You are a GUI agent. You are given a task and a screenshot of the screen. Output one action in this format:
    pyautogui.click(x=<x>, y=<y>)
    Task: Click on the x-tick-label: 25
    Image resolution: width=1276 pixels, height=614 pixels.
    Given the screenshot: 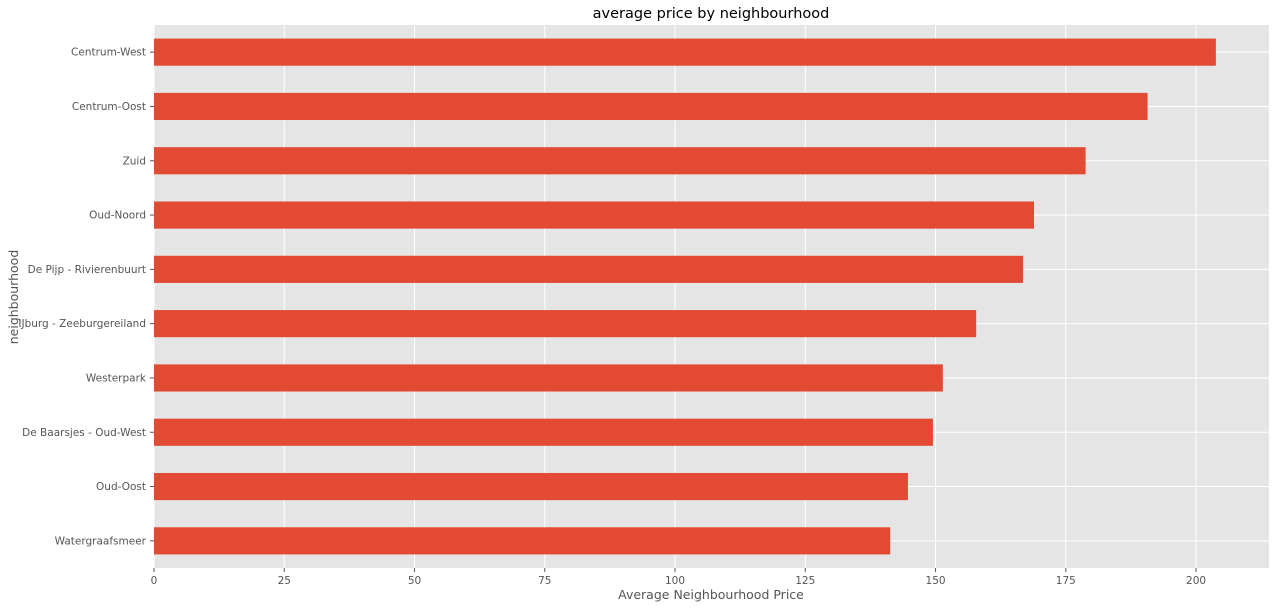 What is the action you would take?
    pyautogui.click(x=284, y=581)
    